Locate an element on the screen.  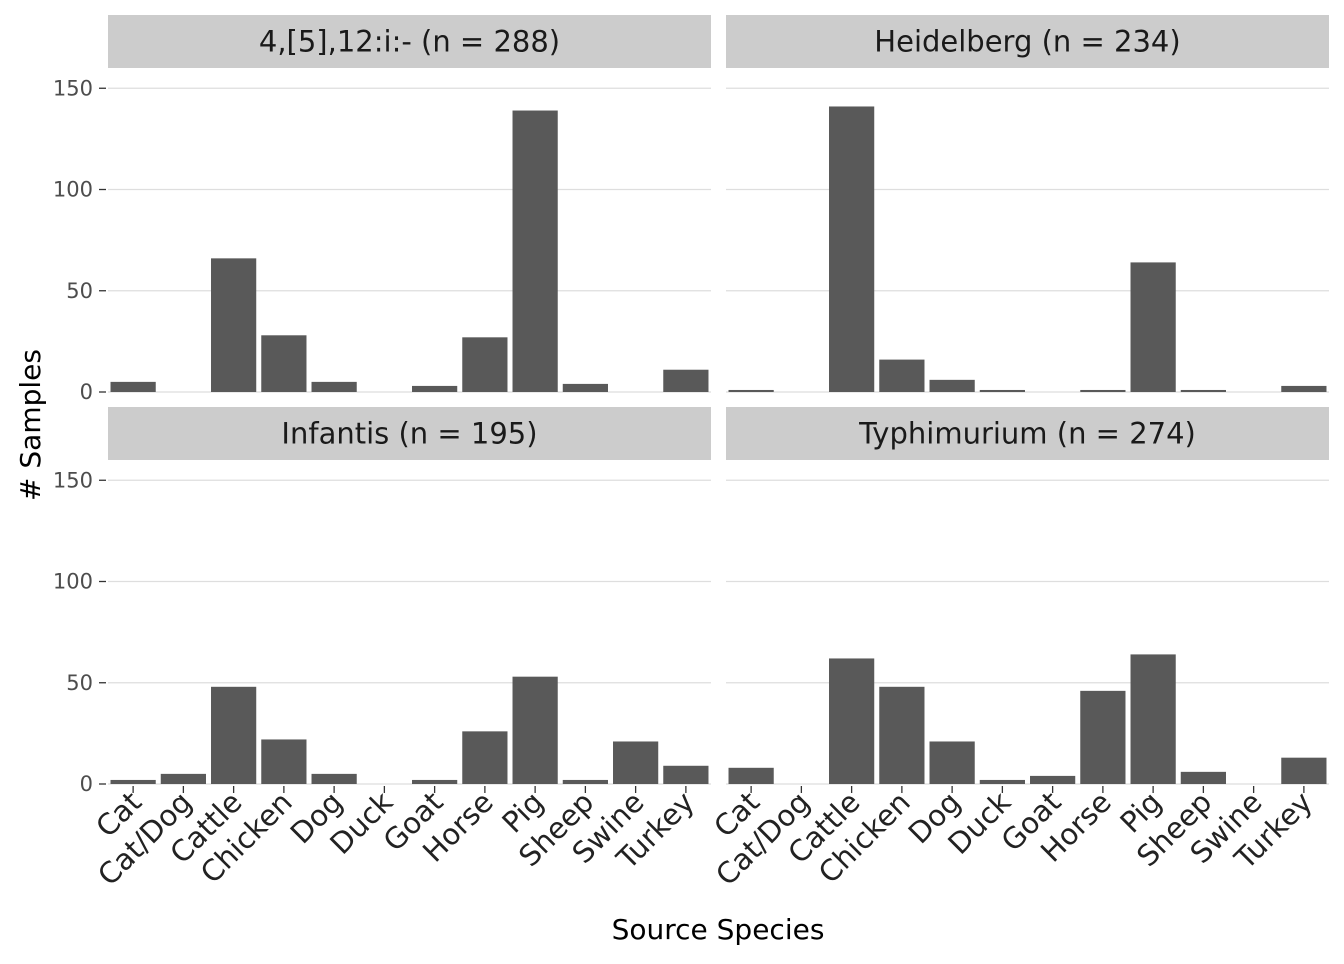
y-tick-labels: 0 50 100 150 0 50 100 150 is located at coordinates (79, 436).